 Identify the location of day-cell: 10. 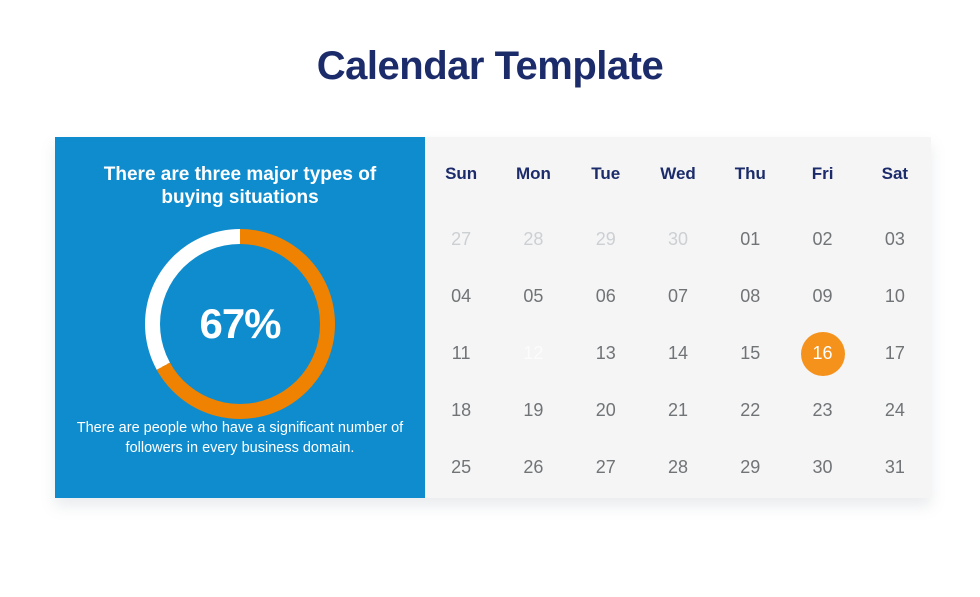
(895, 296).